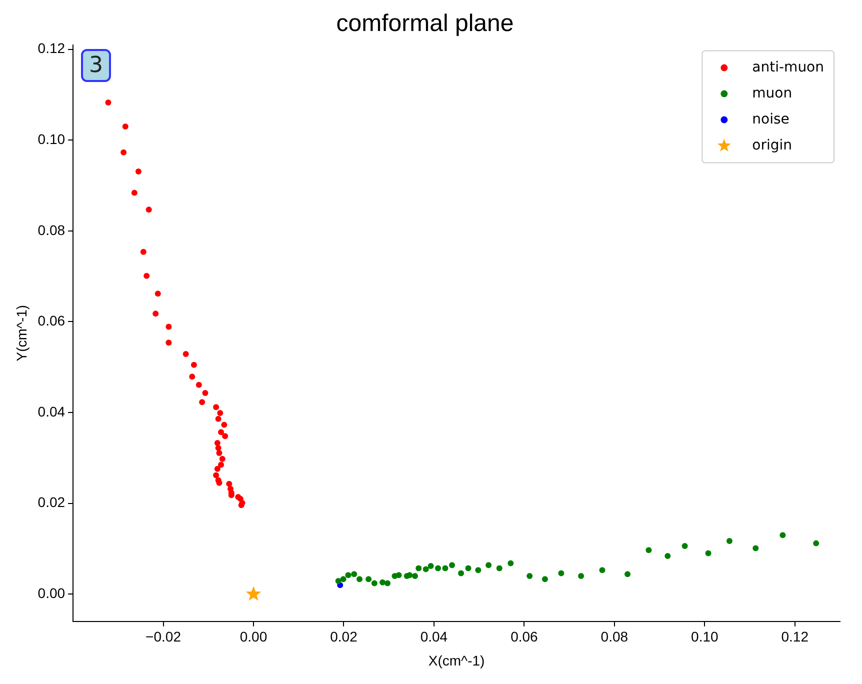  Describe the element at coordinates (425, 24) in the screenshot. I see `chart-title: comformal plane` at that location.